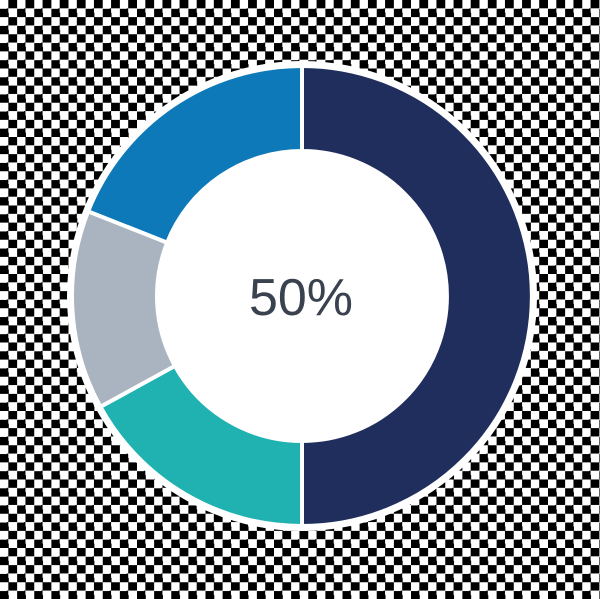 The height and width of the screenshot is (599, 600). I want to click on donut-center-label: 50%, so click(301, 298).